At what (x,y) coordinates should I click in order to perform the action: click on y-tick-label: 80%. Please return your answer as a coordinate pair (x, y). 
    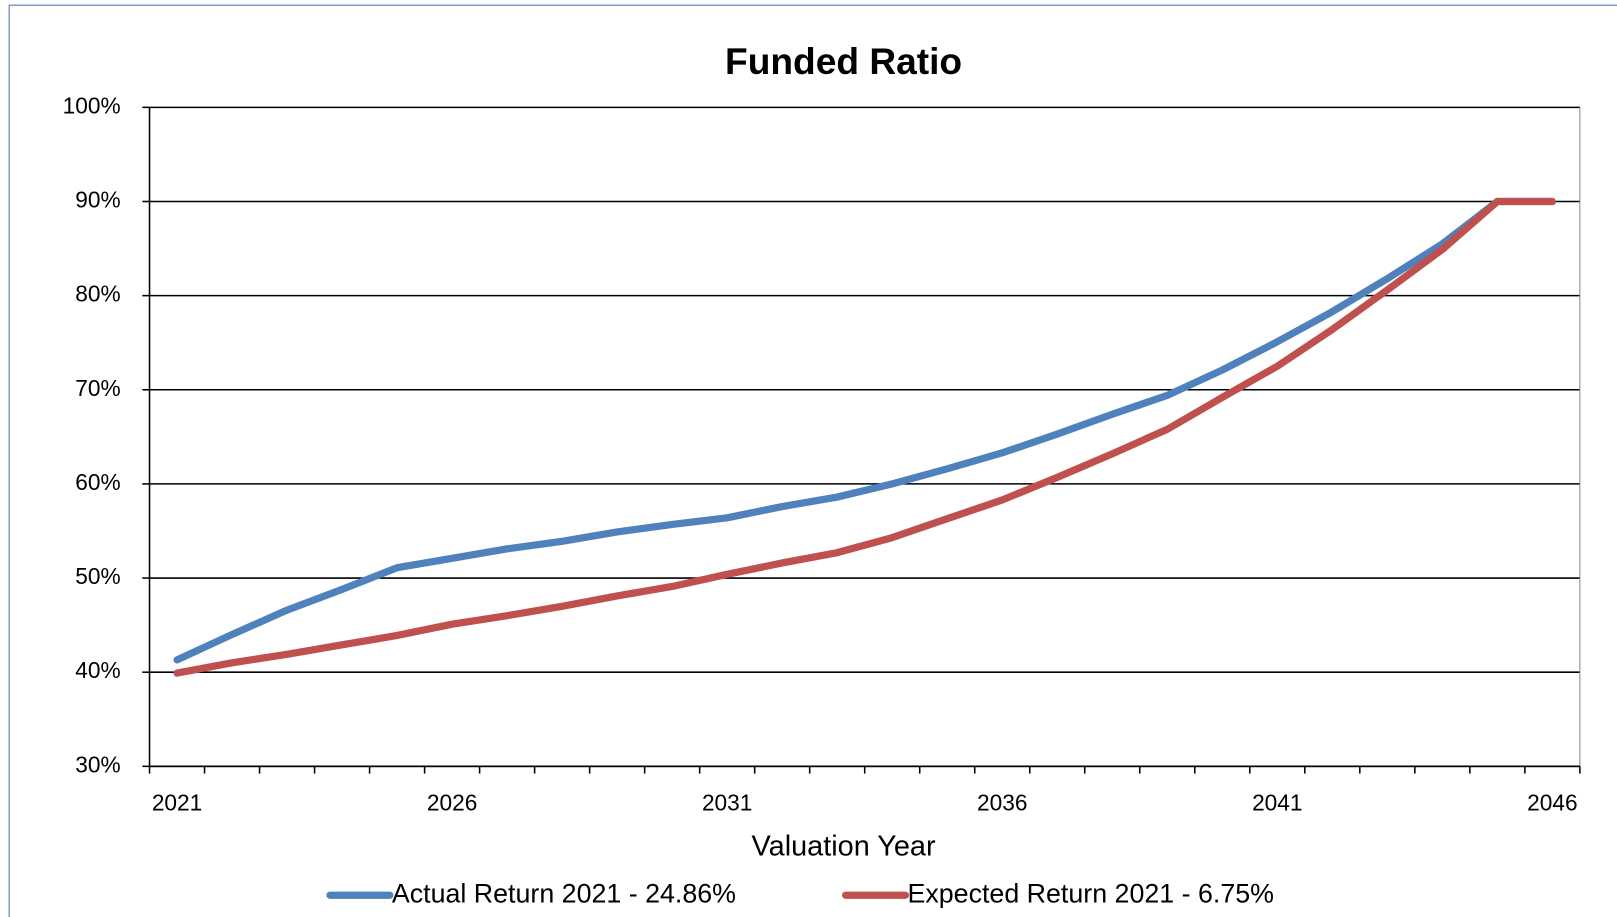
    Looking at the image, I should click on (97, 294).